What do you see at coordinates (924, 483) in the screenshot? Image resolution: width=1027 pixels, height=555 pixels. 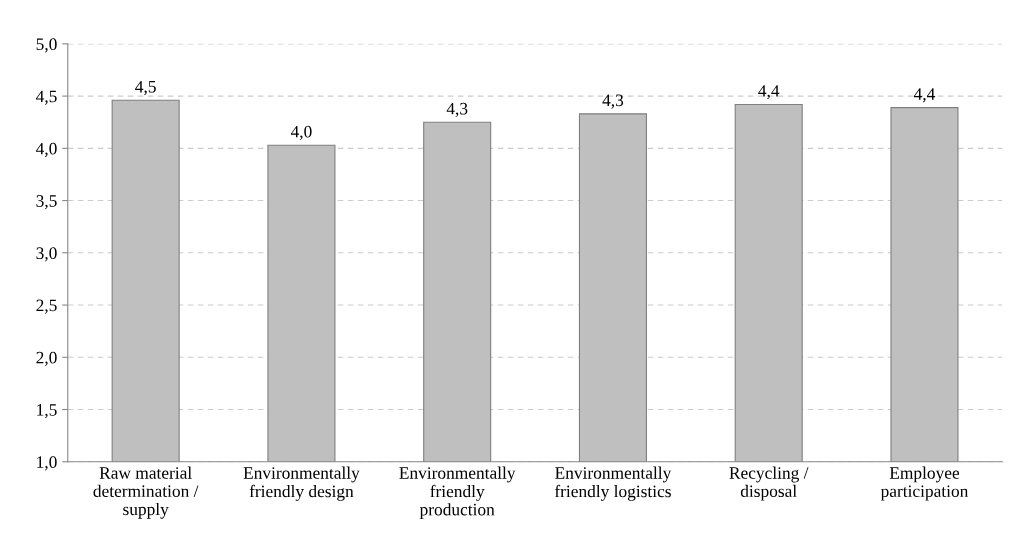 I see `x-tick-label: Employee participation` at bounding box center [924, 483].